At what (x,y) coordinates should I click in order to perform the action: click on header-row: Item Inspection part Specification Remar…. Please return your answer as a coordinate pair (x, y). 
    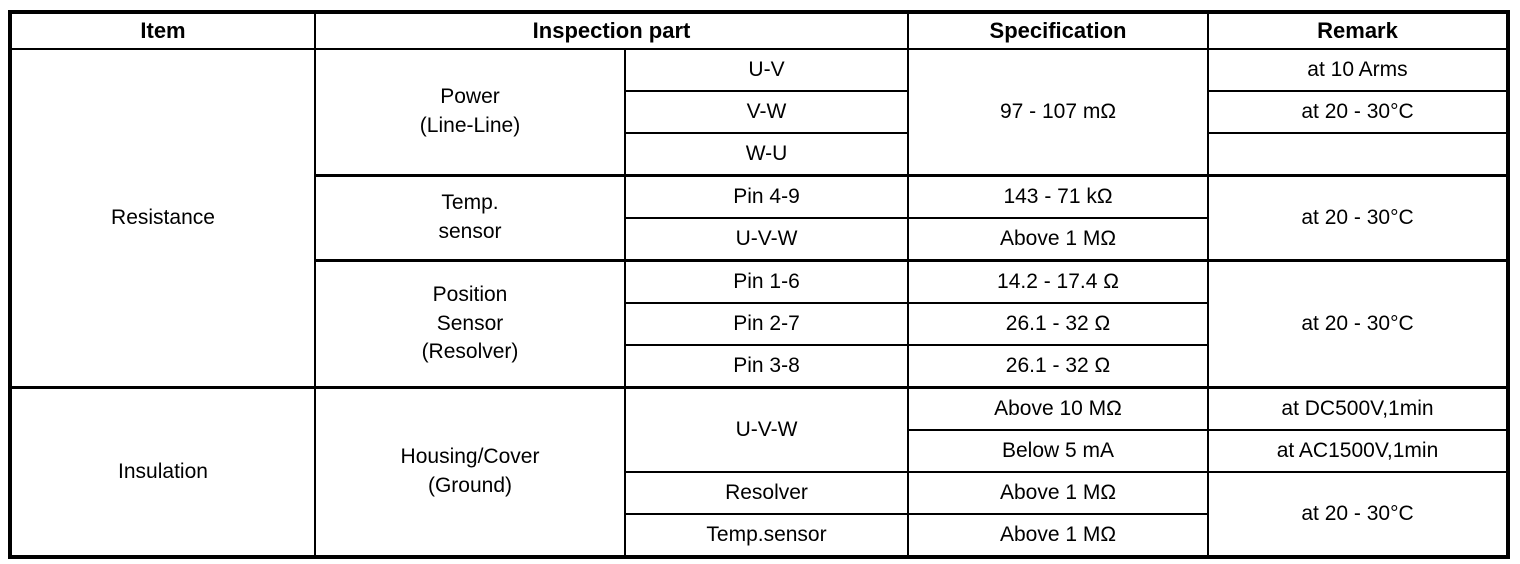
    Looking at the image, I should click on (759, 30).